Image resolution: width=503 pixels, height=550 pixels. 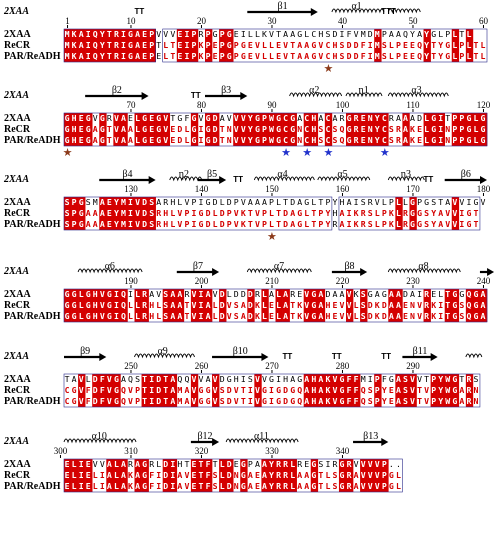 I want to click on ss-element-label: α5, so click(x=342, y=174).